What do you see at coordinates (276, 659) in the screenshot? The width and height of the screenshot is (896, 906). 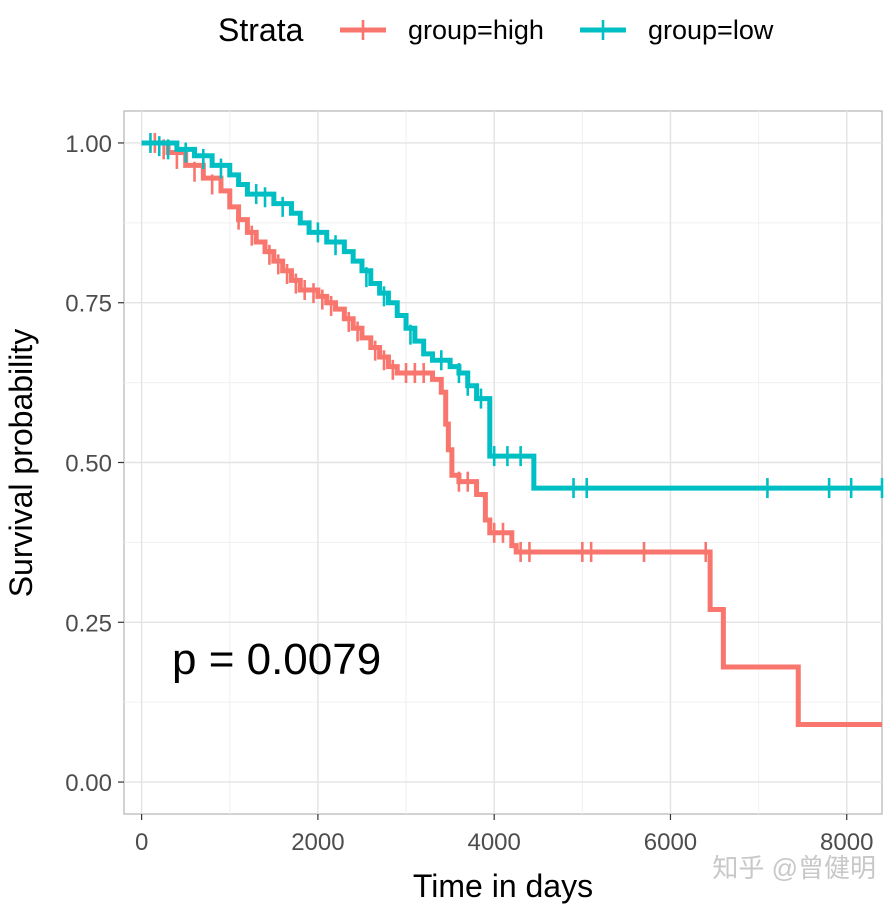 I see `p-value-annotation: p = 0.0079` at bounding box center [276, 659].